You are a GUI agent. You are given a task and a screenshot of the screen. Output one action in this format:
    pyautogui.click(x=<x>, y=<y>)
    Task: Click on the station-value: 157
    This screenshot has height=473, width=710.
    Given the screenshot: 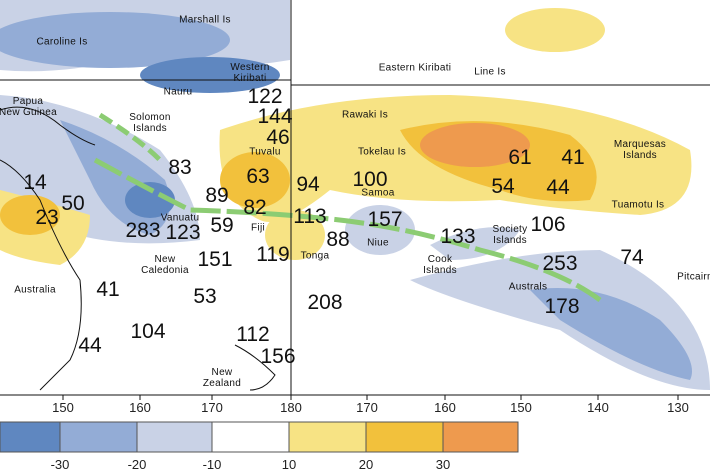 What is the action you would take?
    pyautogui.click(x=385, y=219)
    